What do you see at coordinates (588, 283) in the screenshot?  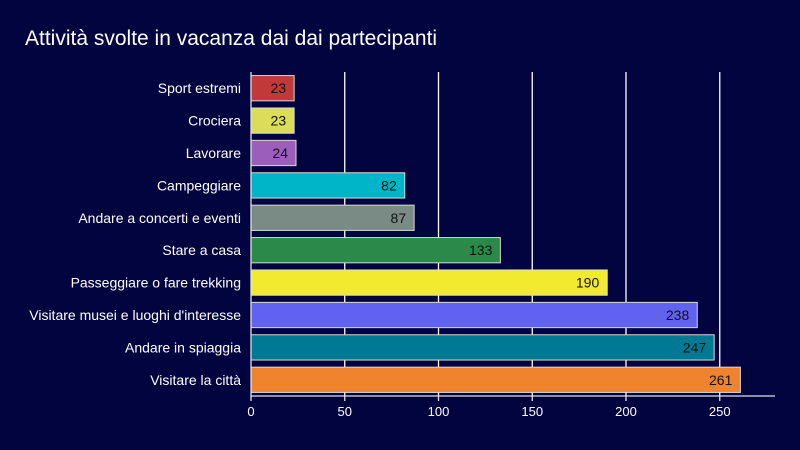 I see `data-label: 190` at bounding box center [588, 283].